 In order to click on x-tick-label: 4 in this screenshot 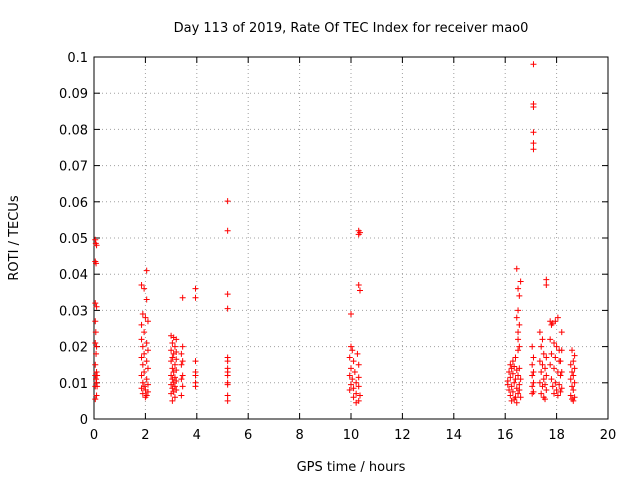, I will do `click(197, 435)`.